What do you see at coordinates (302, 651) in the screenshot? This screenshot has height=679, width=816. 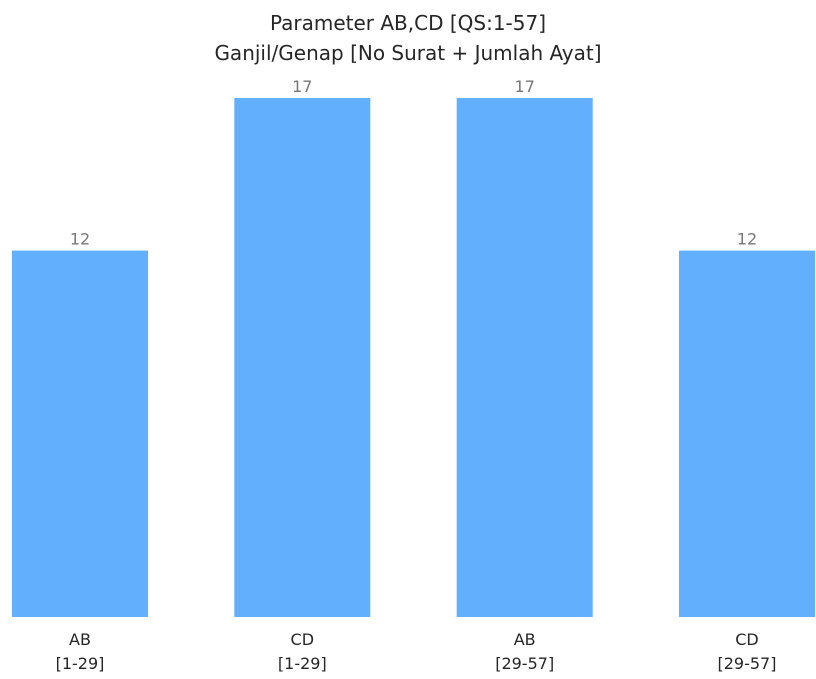 I see `x-tick-label-1: CD [1-29]` at bounding box center [302, 651].